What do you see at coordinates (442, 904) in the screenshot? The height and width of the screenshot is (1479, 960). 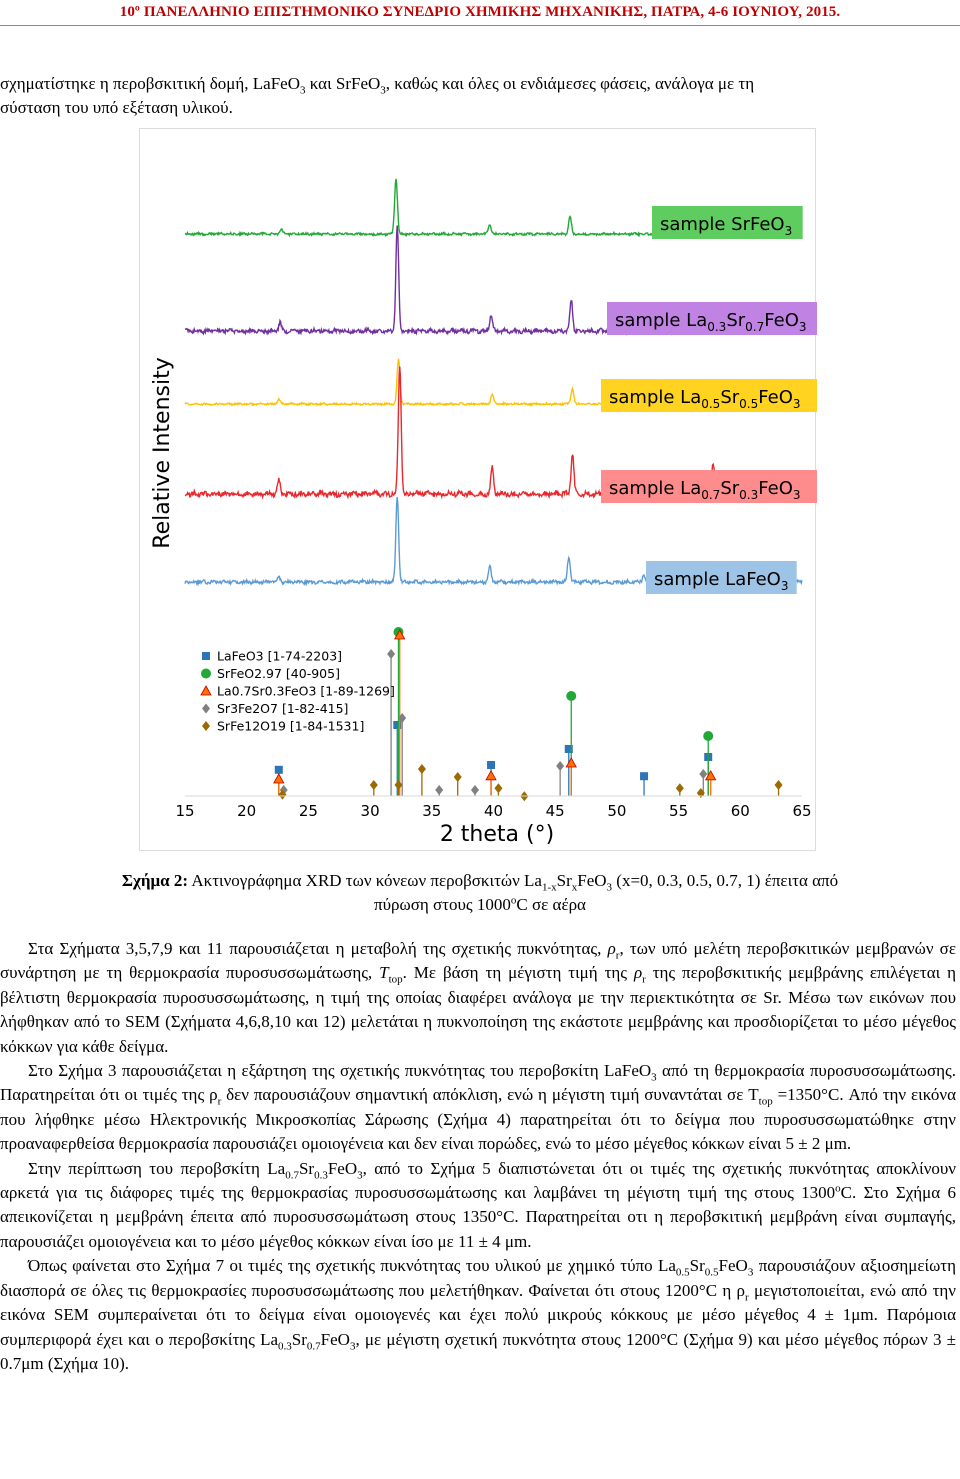 I see `caption-text: πύρωση στους 1000` at bounding box center [442, 904].